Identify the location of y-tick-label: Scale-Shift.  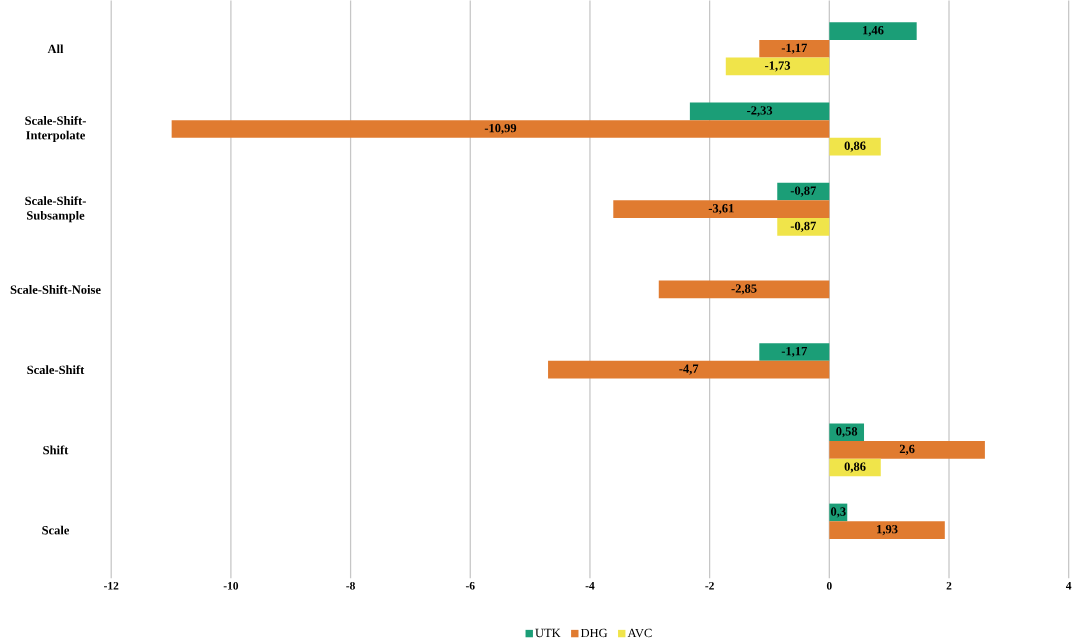
(56, 370).